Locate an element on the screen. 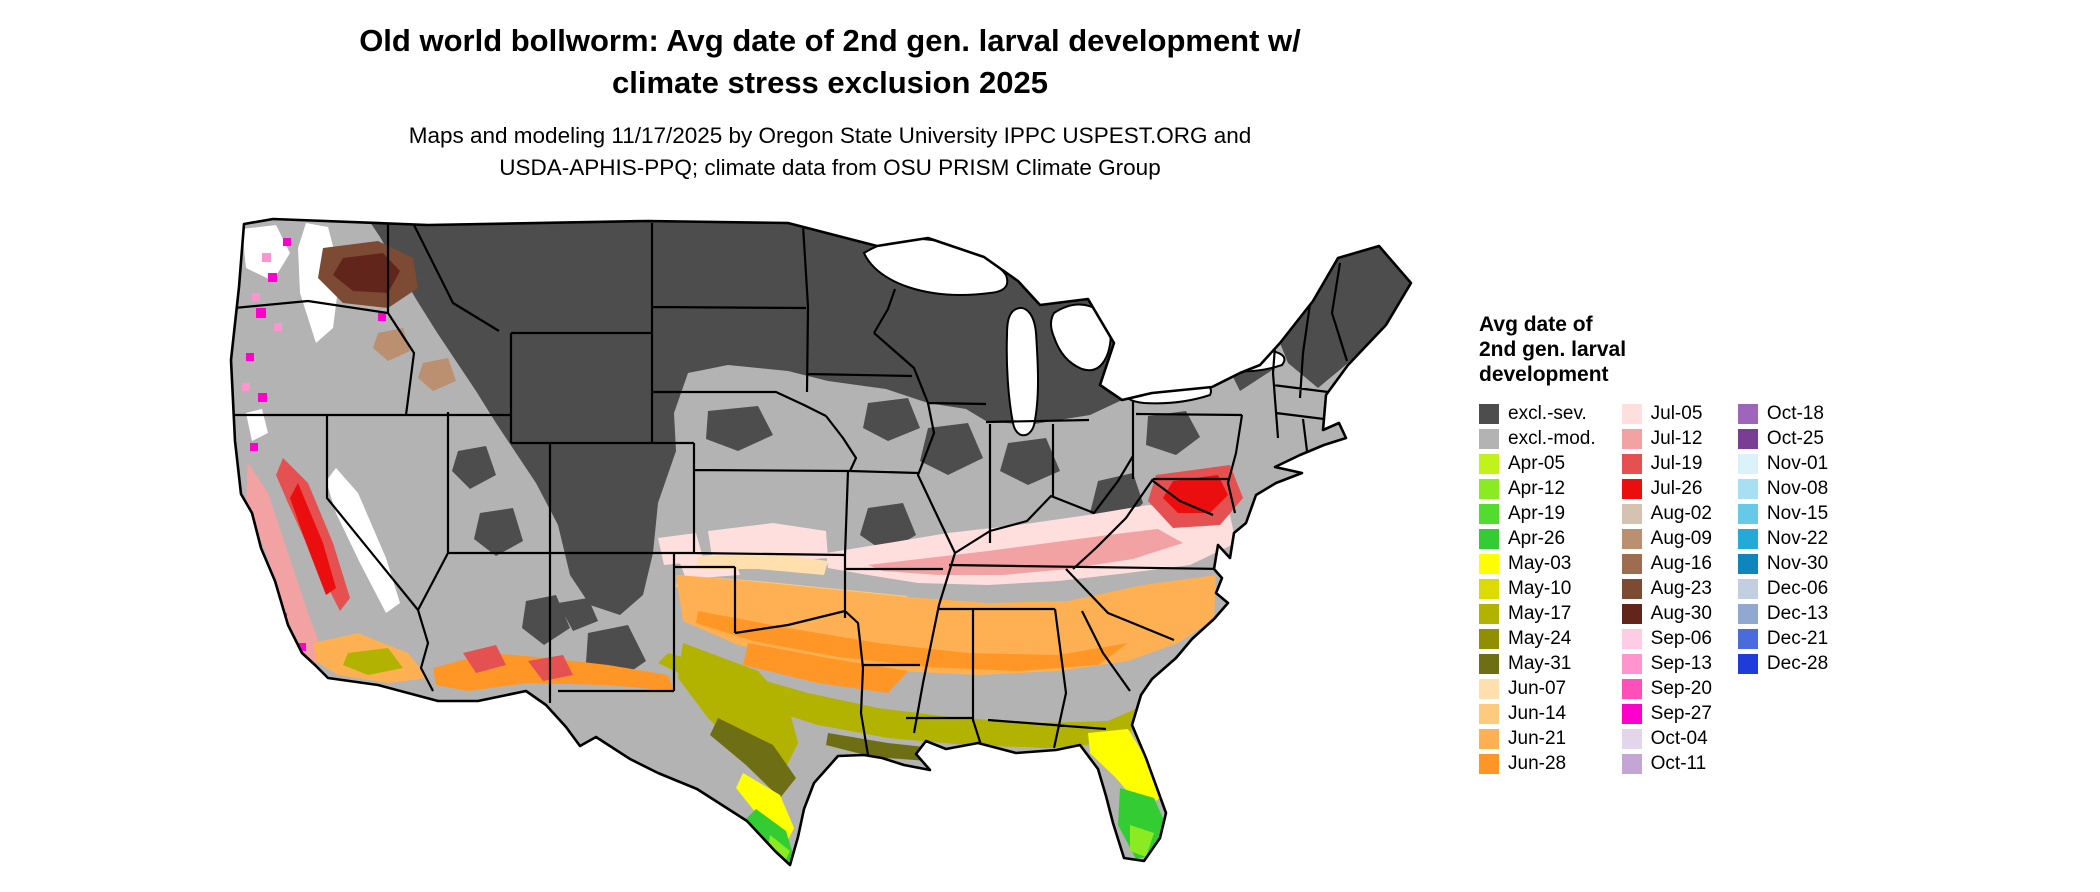  map-region-florida-tip-bright-green is located at coordinates (1142, 841).